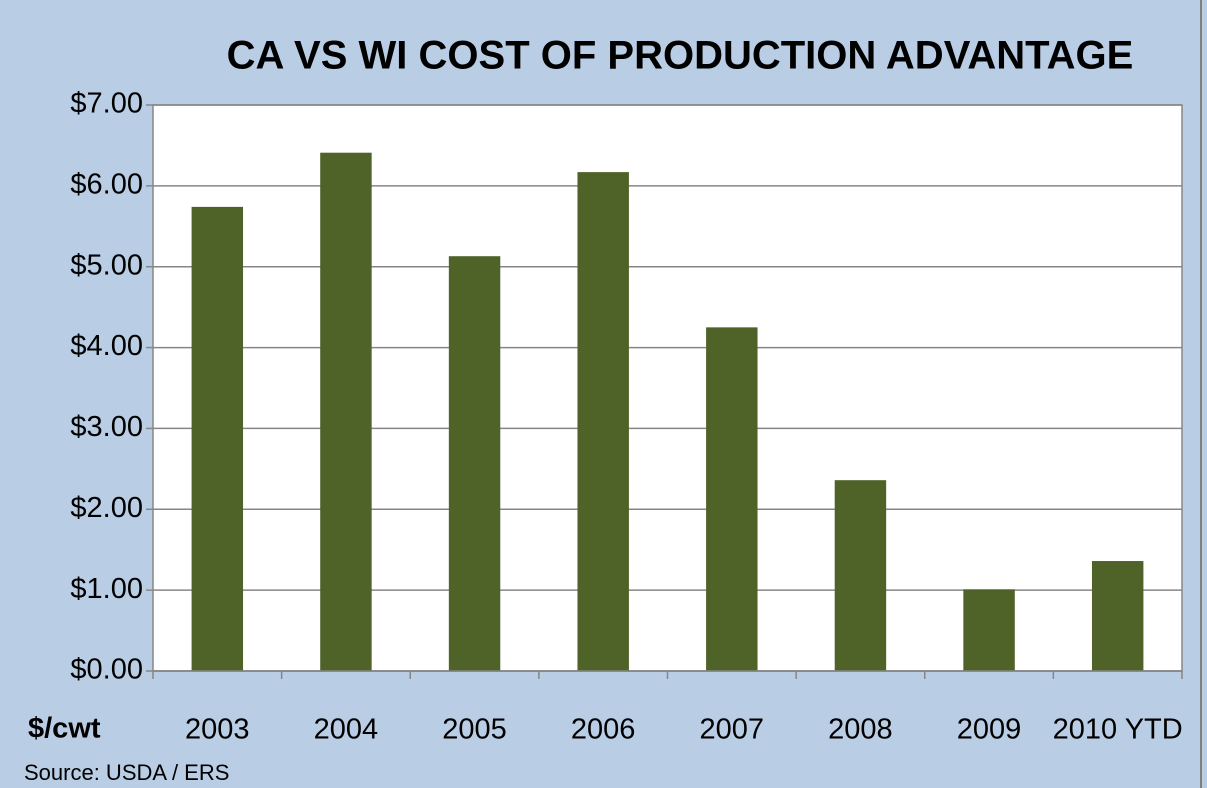 The image size is (1207, 788). What do you see at coordinates (106, 427) in the screenshot?
I see `y-tick-label: $3.00` at bounding box center [106, 427].